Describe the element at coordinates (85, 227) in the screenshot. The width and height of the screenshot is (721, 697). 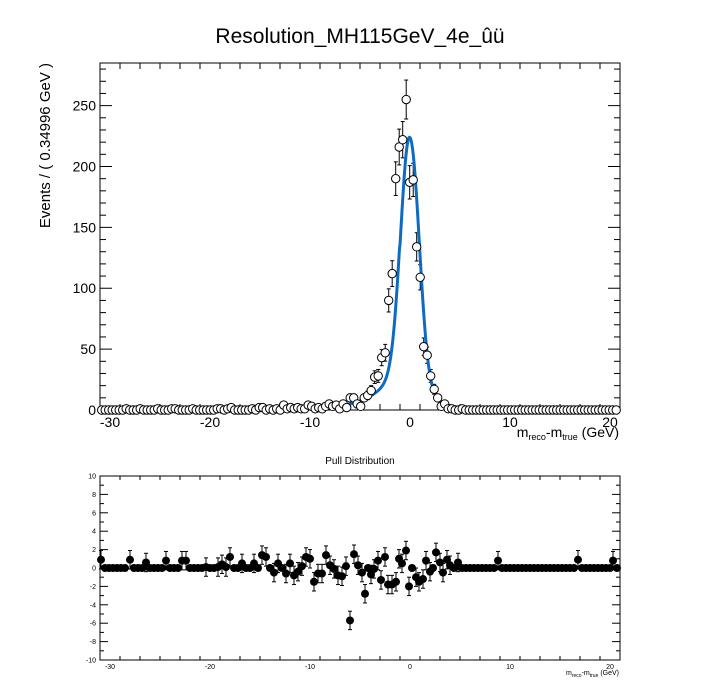
I see `y-tick-label: 150` at that location.